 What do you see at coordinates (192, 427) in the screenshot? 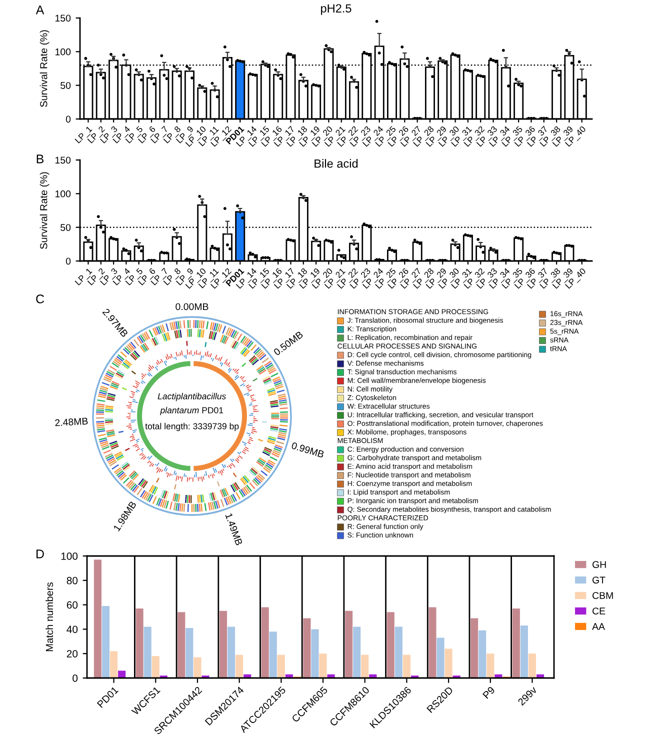
I see `text: total length: 3339739 bp` at bounding box center [192, 427].